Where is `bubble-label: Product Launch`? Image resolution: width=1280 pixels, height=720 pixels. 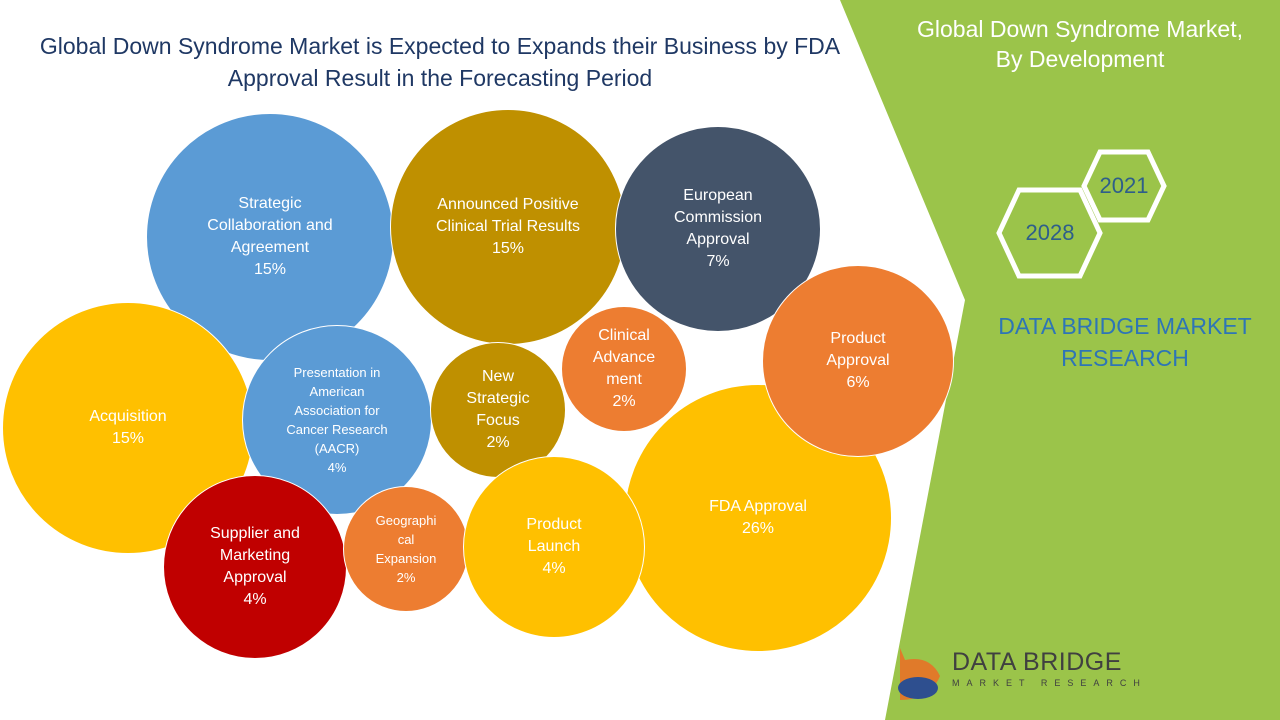 bubble-label: Product Launch is located at coordinates (554, 535).